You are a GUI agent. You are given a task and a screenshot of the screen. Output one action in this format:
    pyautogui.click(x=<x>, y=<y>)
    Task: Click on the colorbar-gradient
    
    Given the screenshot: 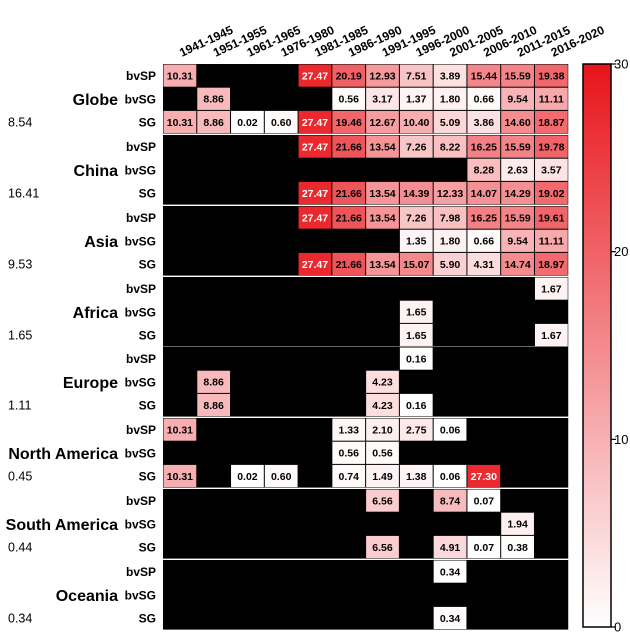 What is the action you would take?
    pyautogui.click(x=597, y=345)
    